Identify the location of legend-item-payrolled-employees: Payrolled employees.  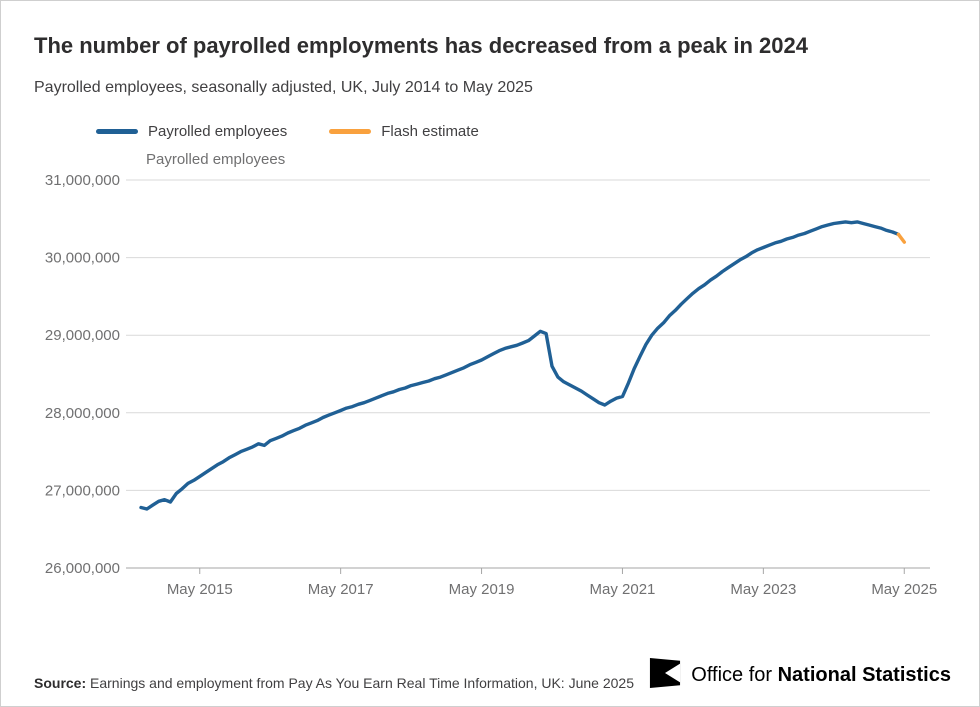
(191, 131).